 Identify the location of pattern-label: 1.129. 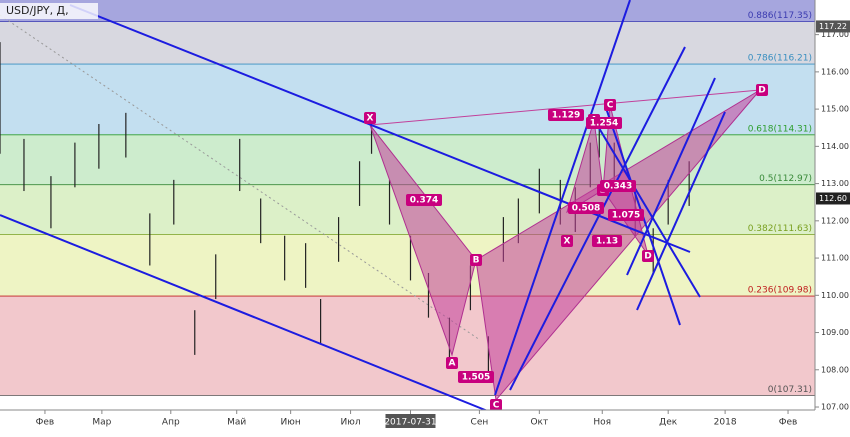
(566, 116).